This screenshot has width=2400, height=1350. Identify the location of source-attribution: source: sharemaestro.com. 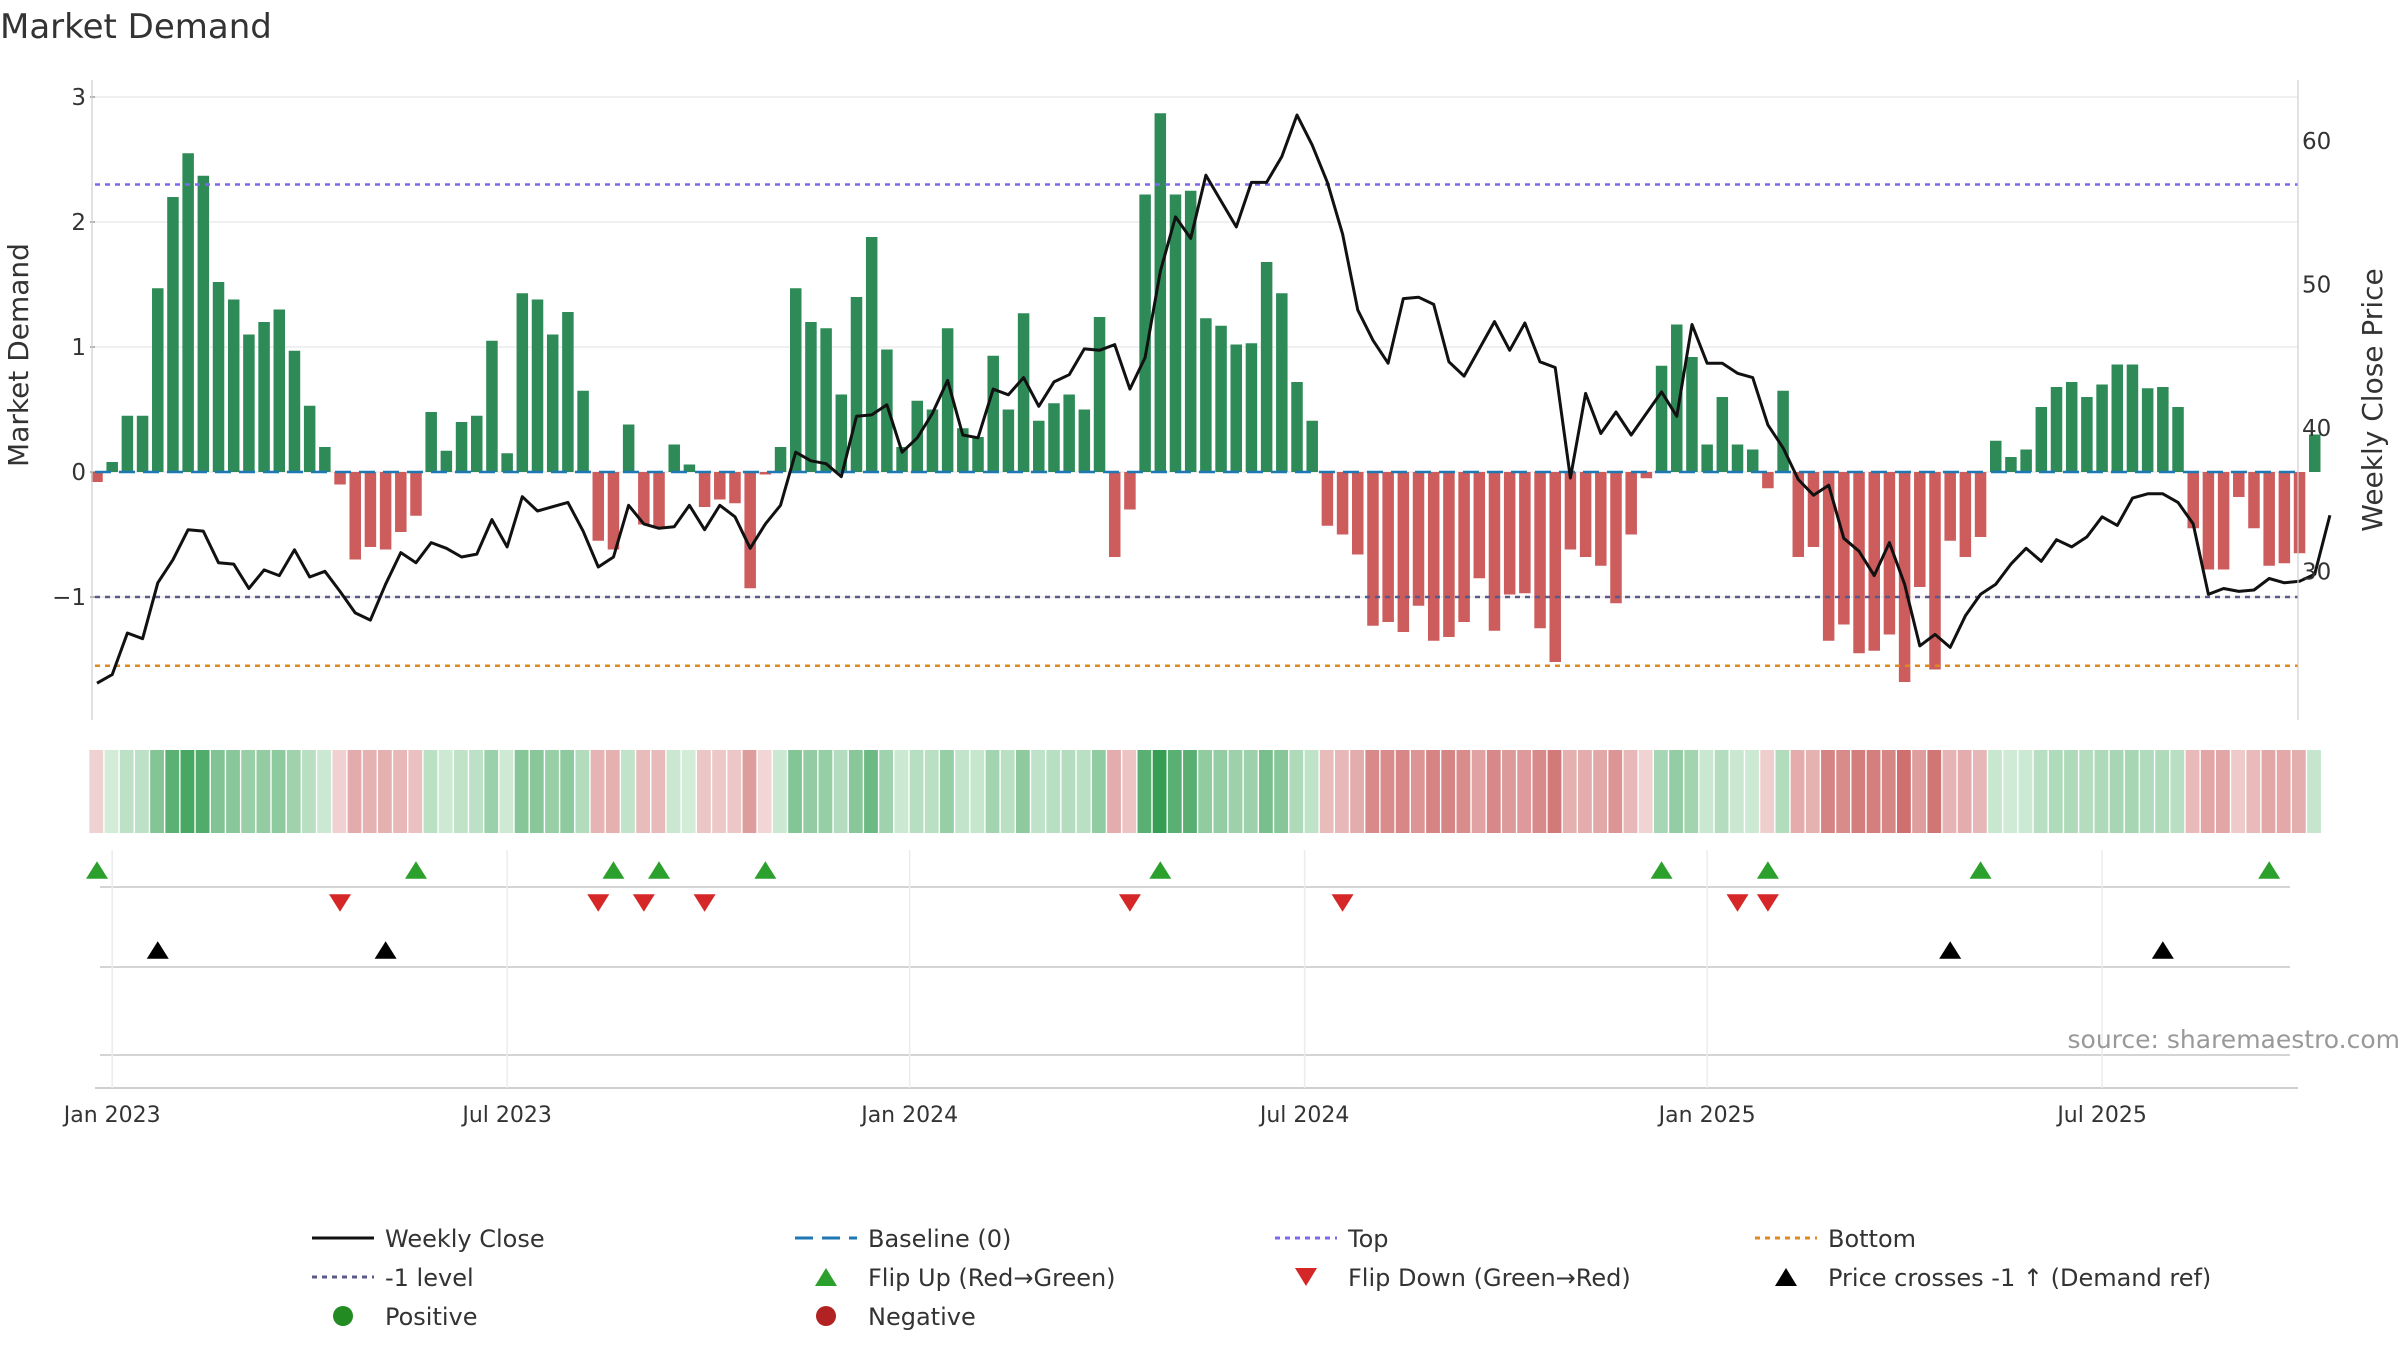
(2234, 1039).